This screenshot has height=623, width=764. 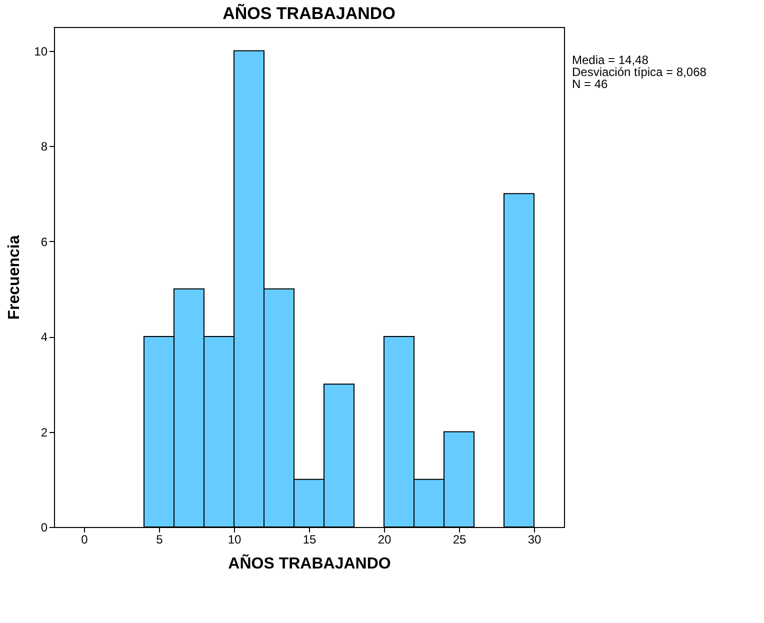 I want to click on y-tick-label: 0, so click(x=44, y=527).